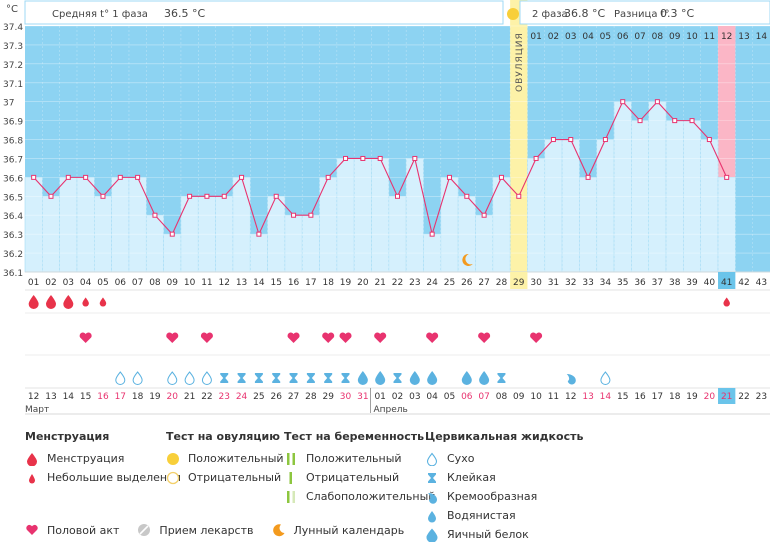 This screenshot has width=770, height=544. I want to click on diff-value: 0.3 °C, so click(677, 13).